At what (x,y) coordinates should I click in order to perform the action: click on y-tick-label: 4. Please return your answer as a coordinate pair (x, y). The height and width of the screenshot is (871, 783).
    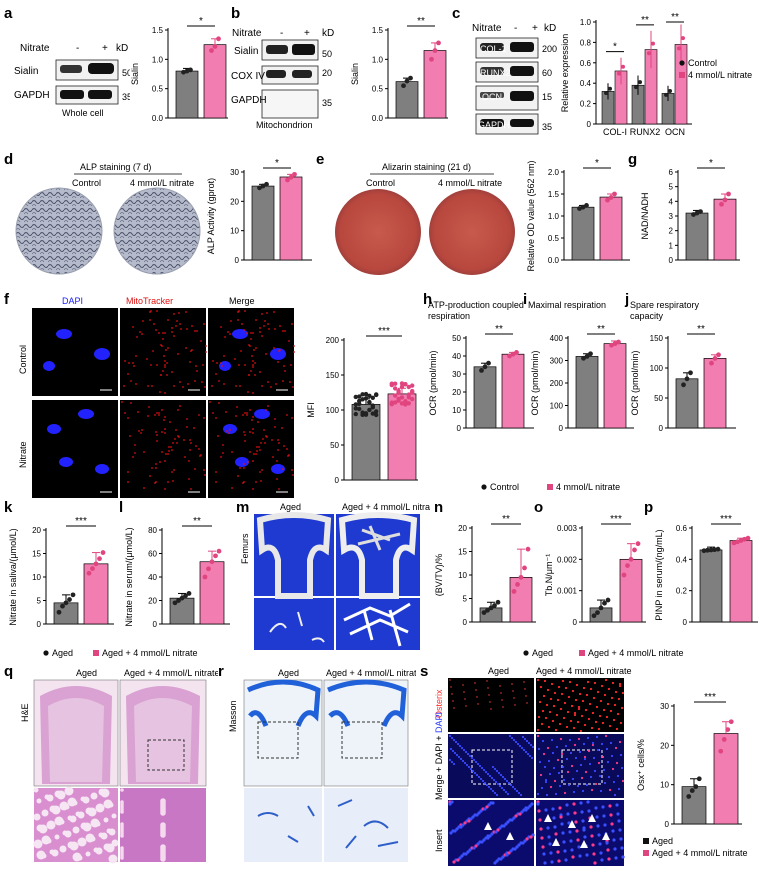
    Looking at the image, I should click on (671, 201).